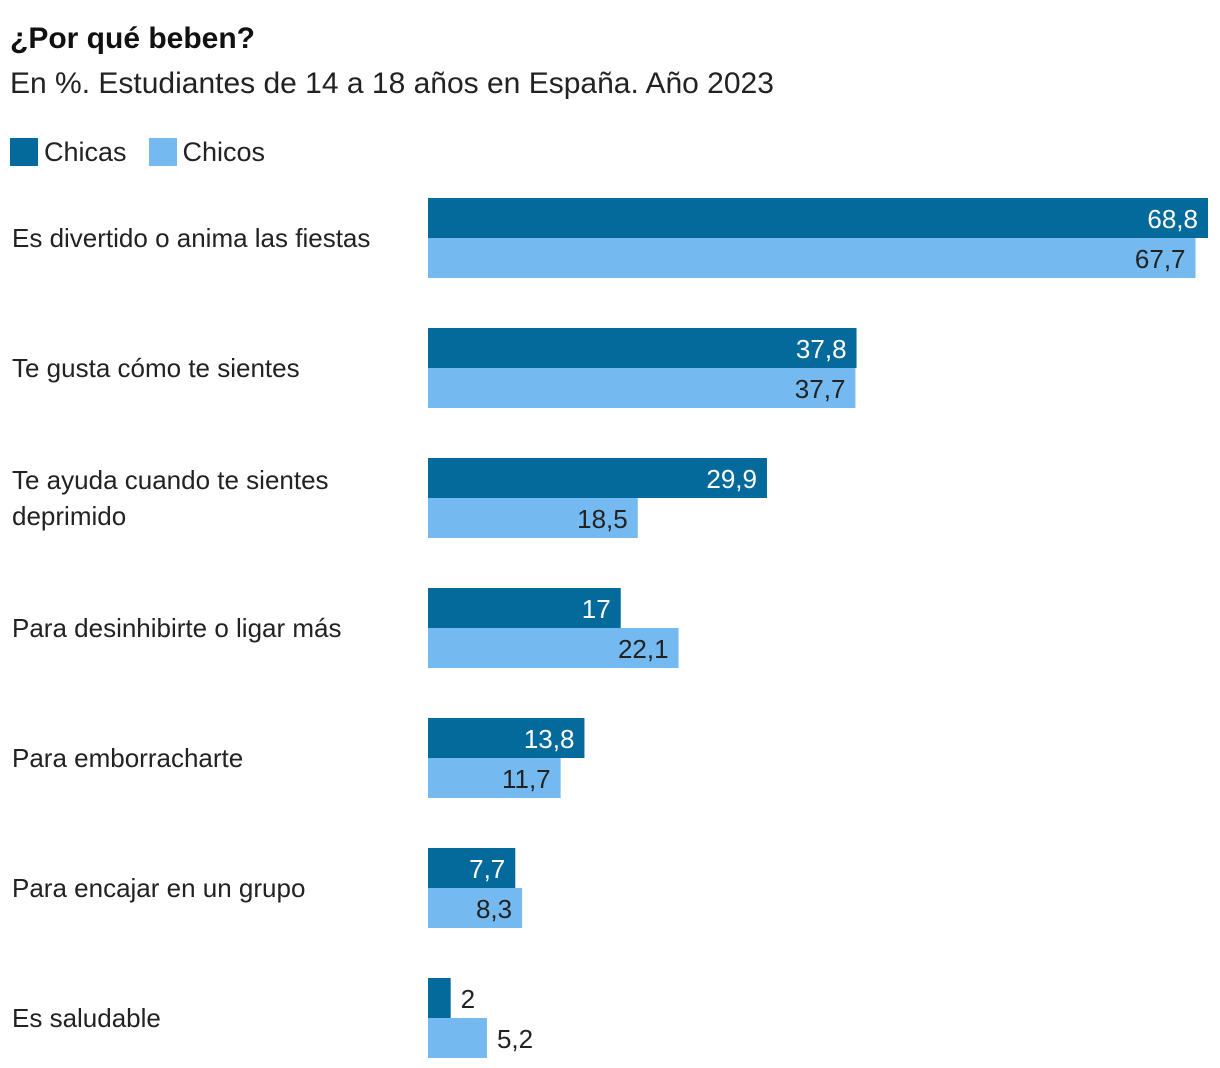 This screenshot has height=1068, width=1220. What do you see at coordinates (468, 999) in the screenshot?
I see `value-label-chicas: 2` at bounding box center [468, 999].